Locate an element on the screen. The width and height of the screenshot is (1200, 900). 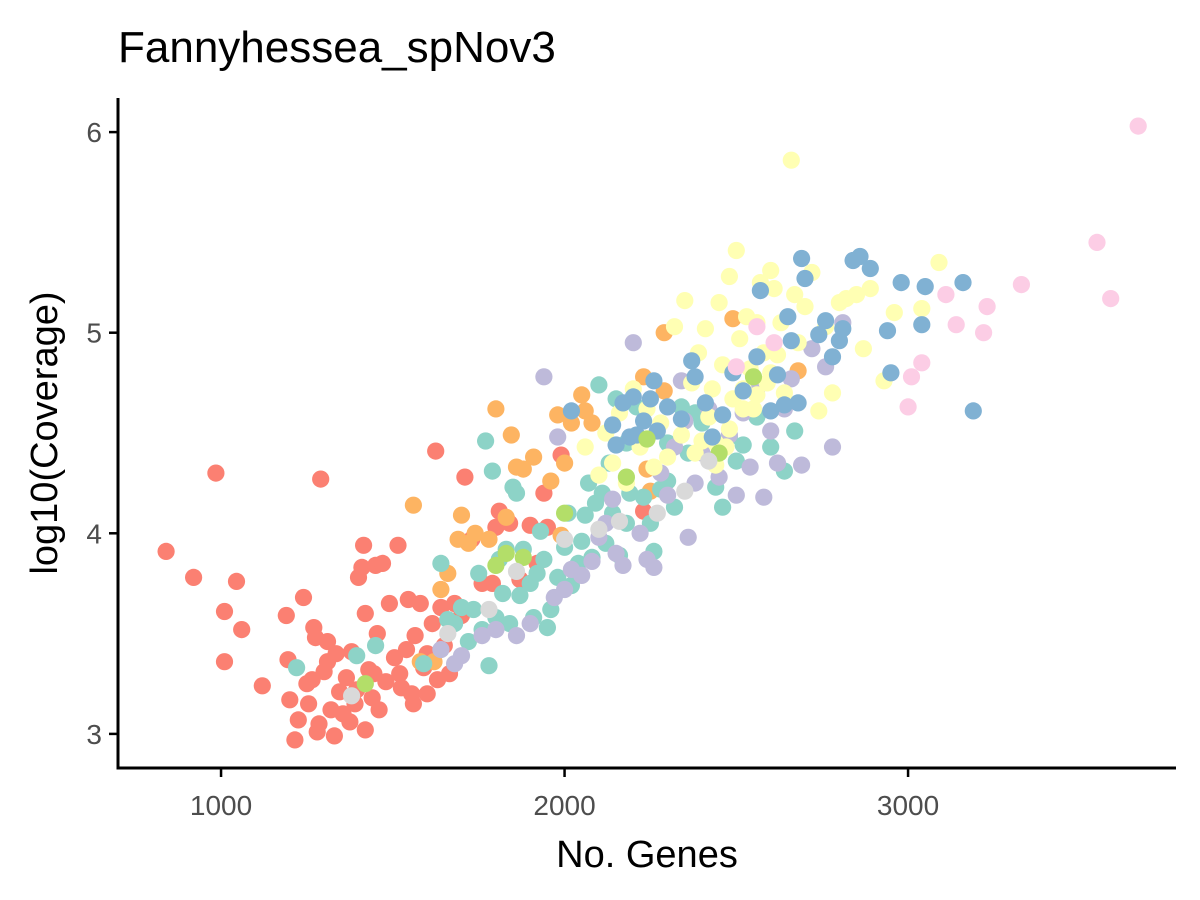
y-tick-label: 4 is located at coordinates (94, 533).